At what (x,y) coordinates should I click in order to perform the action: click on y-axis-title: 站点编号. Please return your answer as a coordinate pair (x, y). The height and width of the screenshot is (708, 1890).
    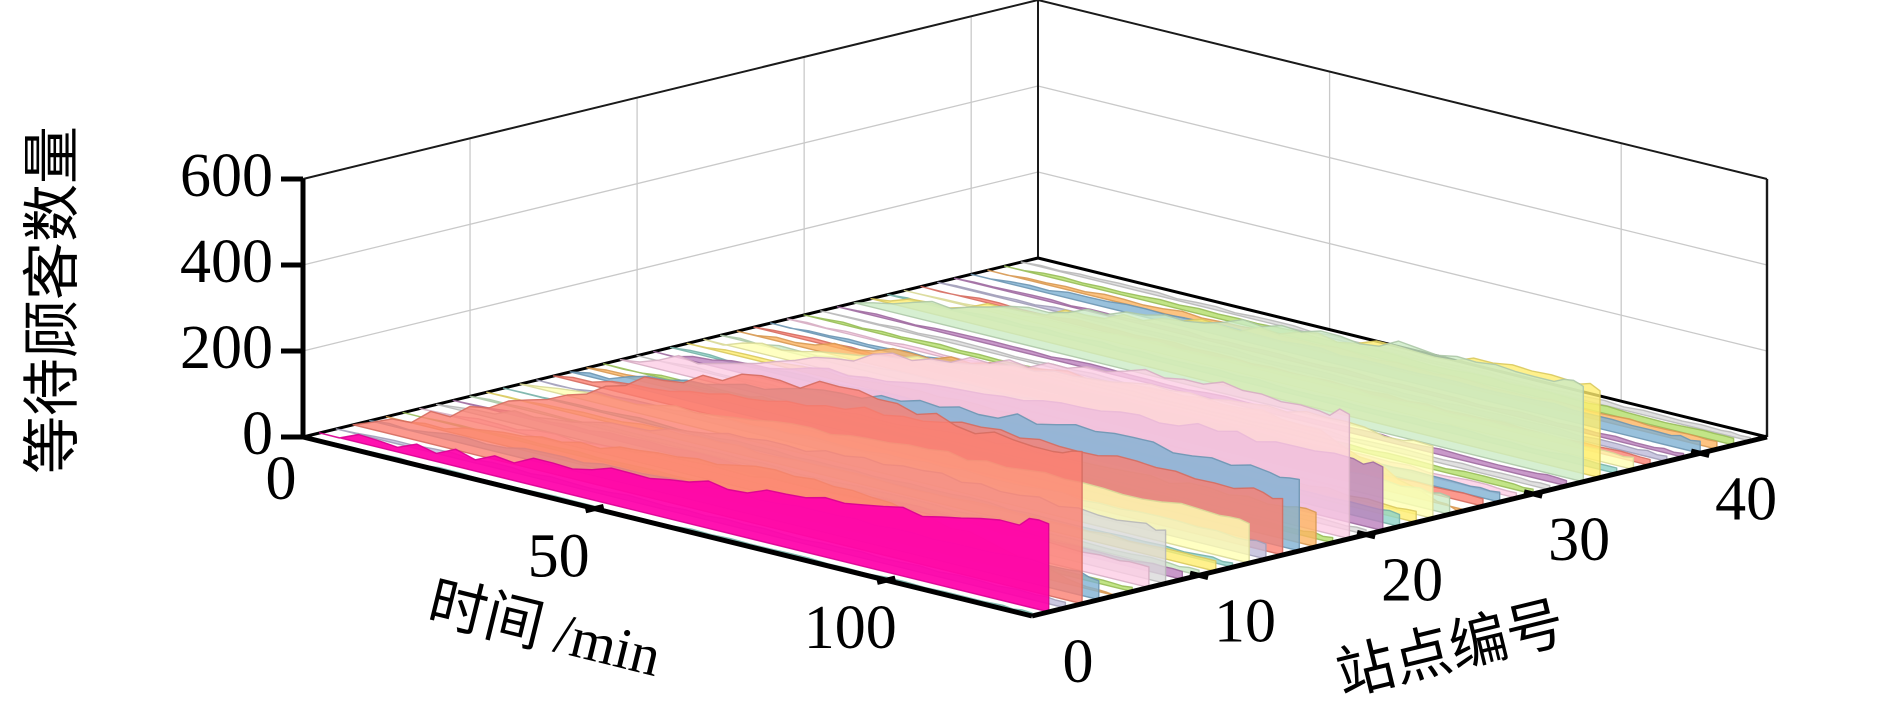
    Looking at the image, I should click on (1450, 649).